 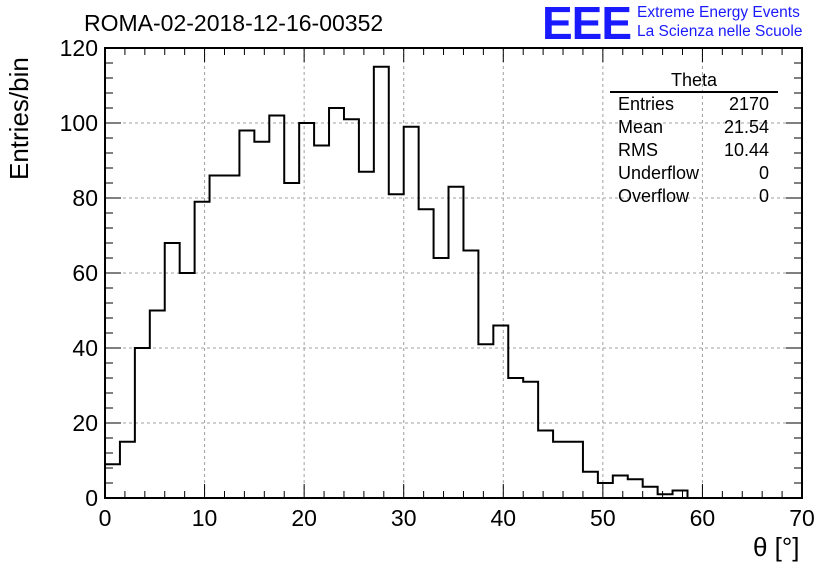 What do you see at coordinates (654, 196) in the screenshot?
I see `stats-label: Overflow` at bounding box center [654, 196].